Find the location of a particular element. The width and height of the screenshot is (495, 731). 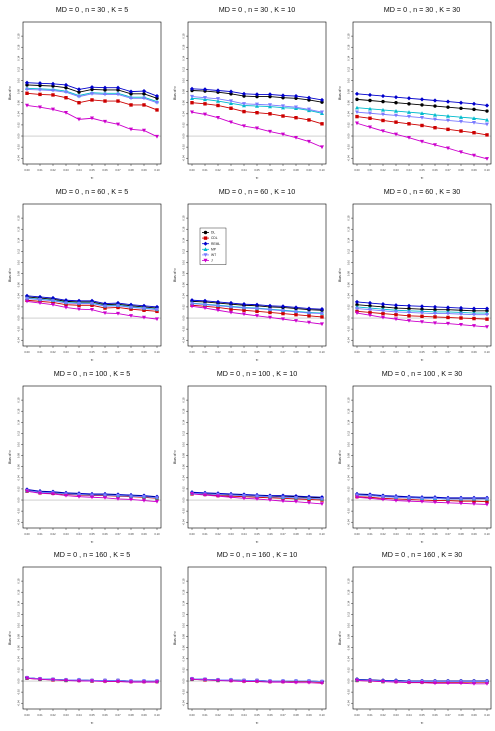

legend-marker is located at coordinates (205, 238).